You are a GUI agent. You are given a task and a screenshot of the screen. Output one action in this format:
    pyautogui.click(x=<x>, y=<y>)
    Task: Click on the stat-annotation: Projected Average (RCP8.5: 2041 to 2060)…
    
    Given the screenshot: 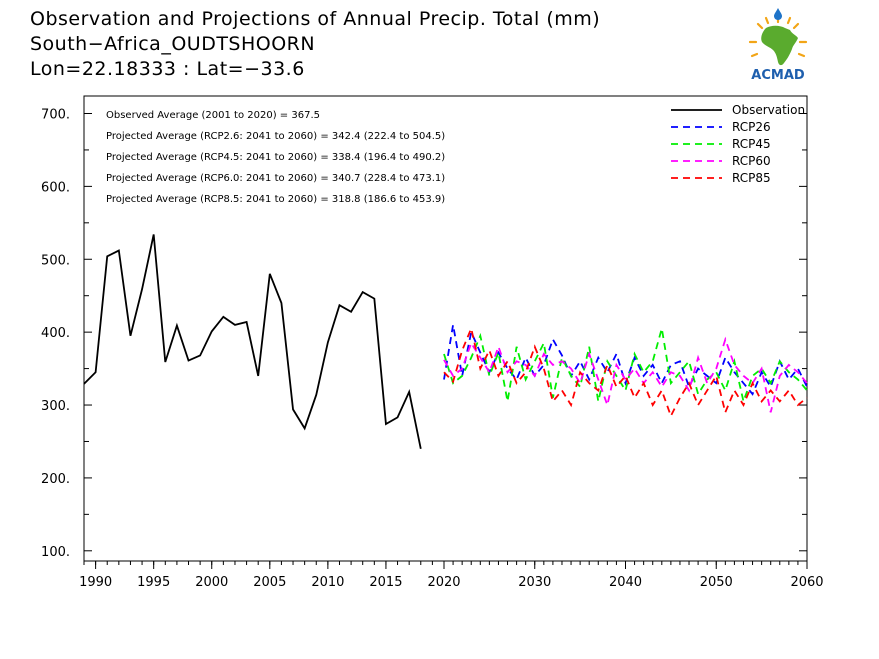 What is the action you would take?
    pyautogui.click(x=275, y=199)
    